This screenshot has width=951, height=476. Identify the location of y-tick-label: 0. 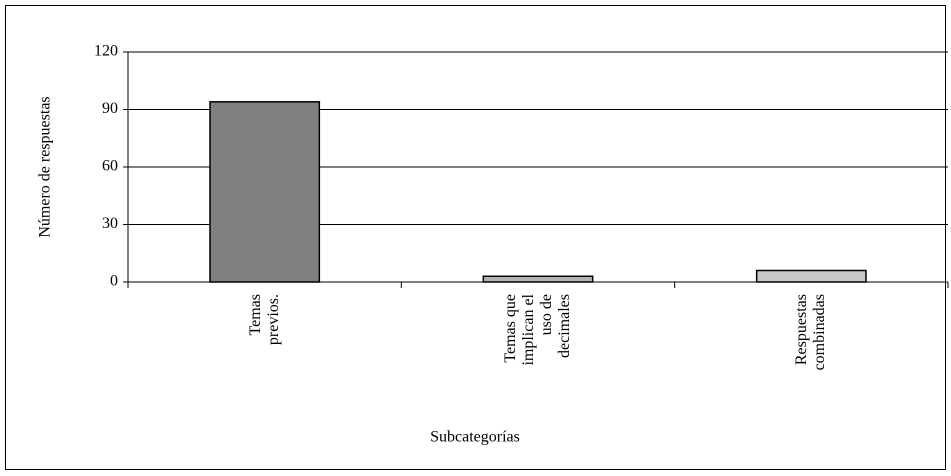
(114, 281).